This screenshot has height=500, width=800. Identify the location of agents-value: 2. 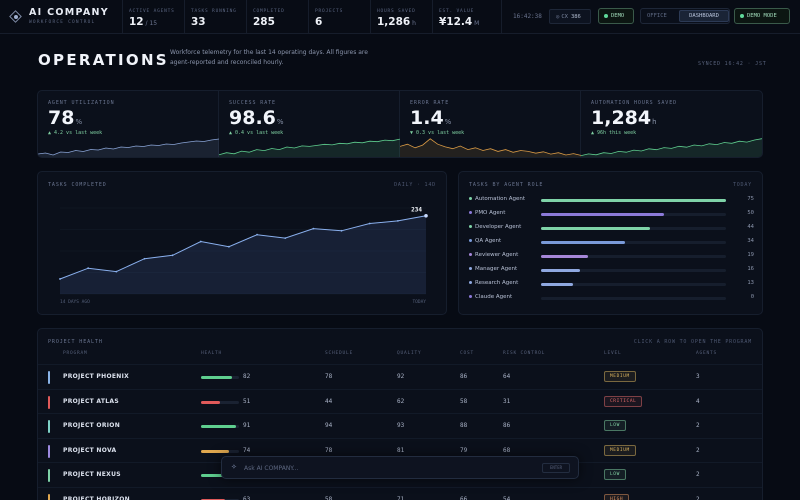
(698, 474).